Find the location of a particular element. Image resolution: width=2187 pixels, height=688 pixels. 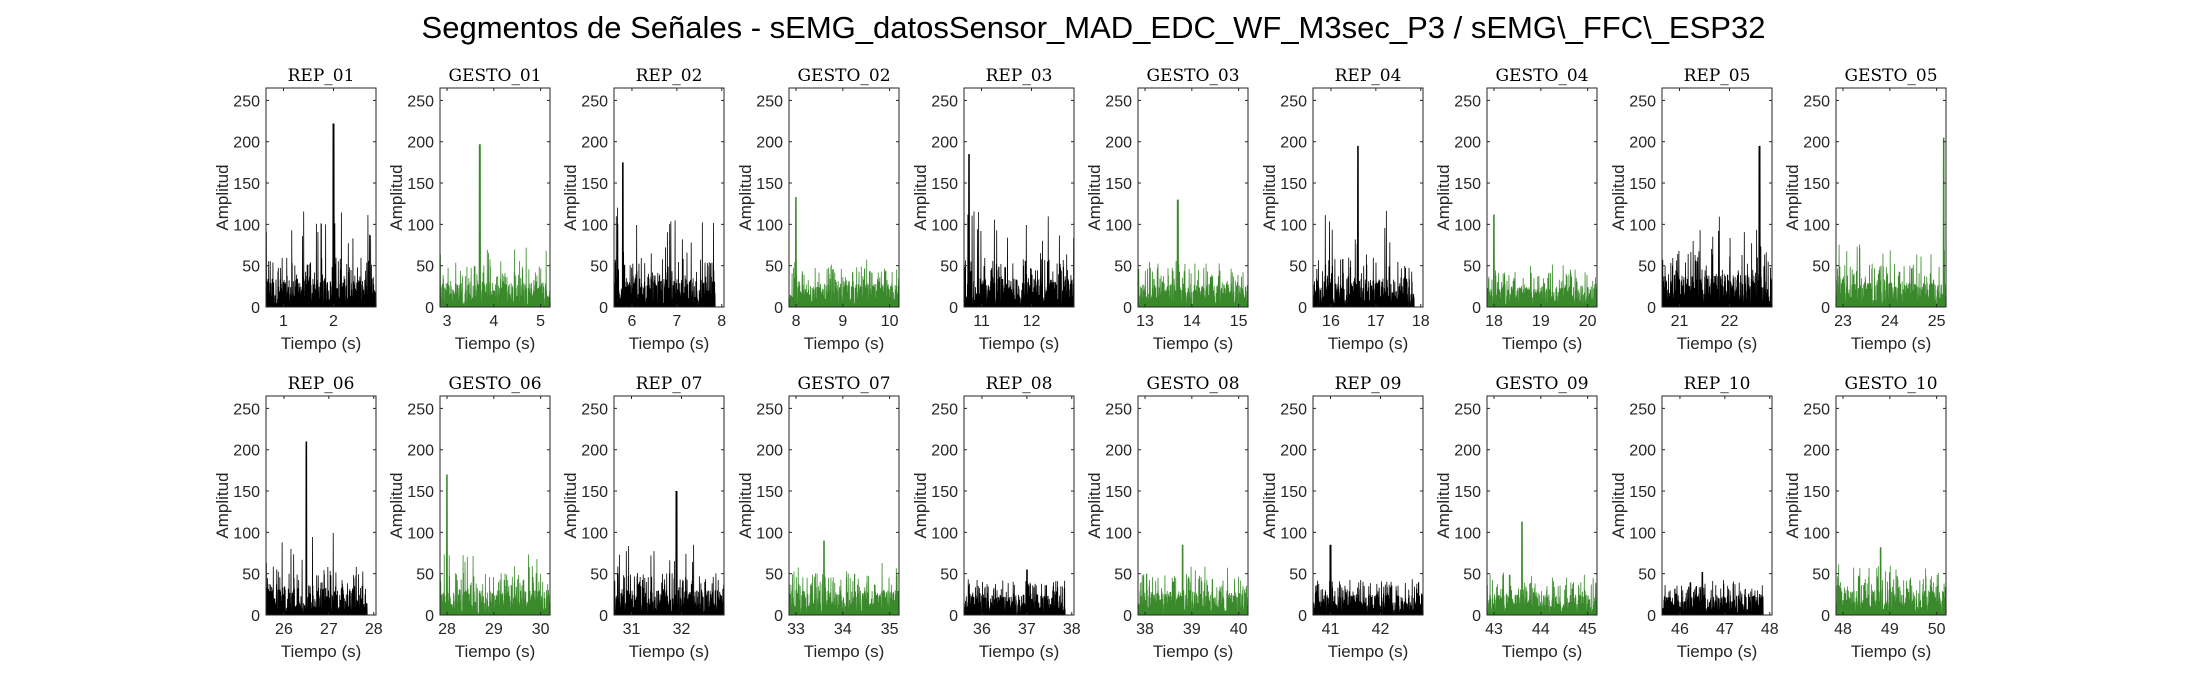

x-tick-label: 5 is located at coordinates (540, 321).